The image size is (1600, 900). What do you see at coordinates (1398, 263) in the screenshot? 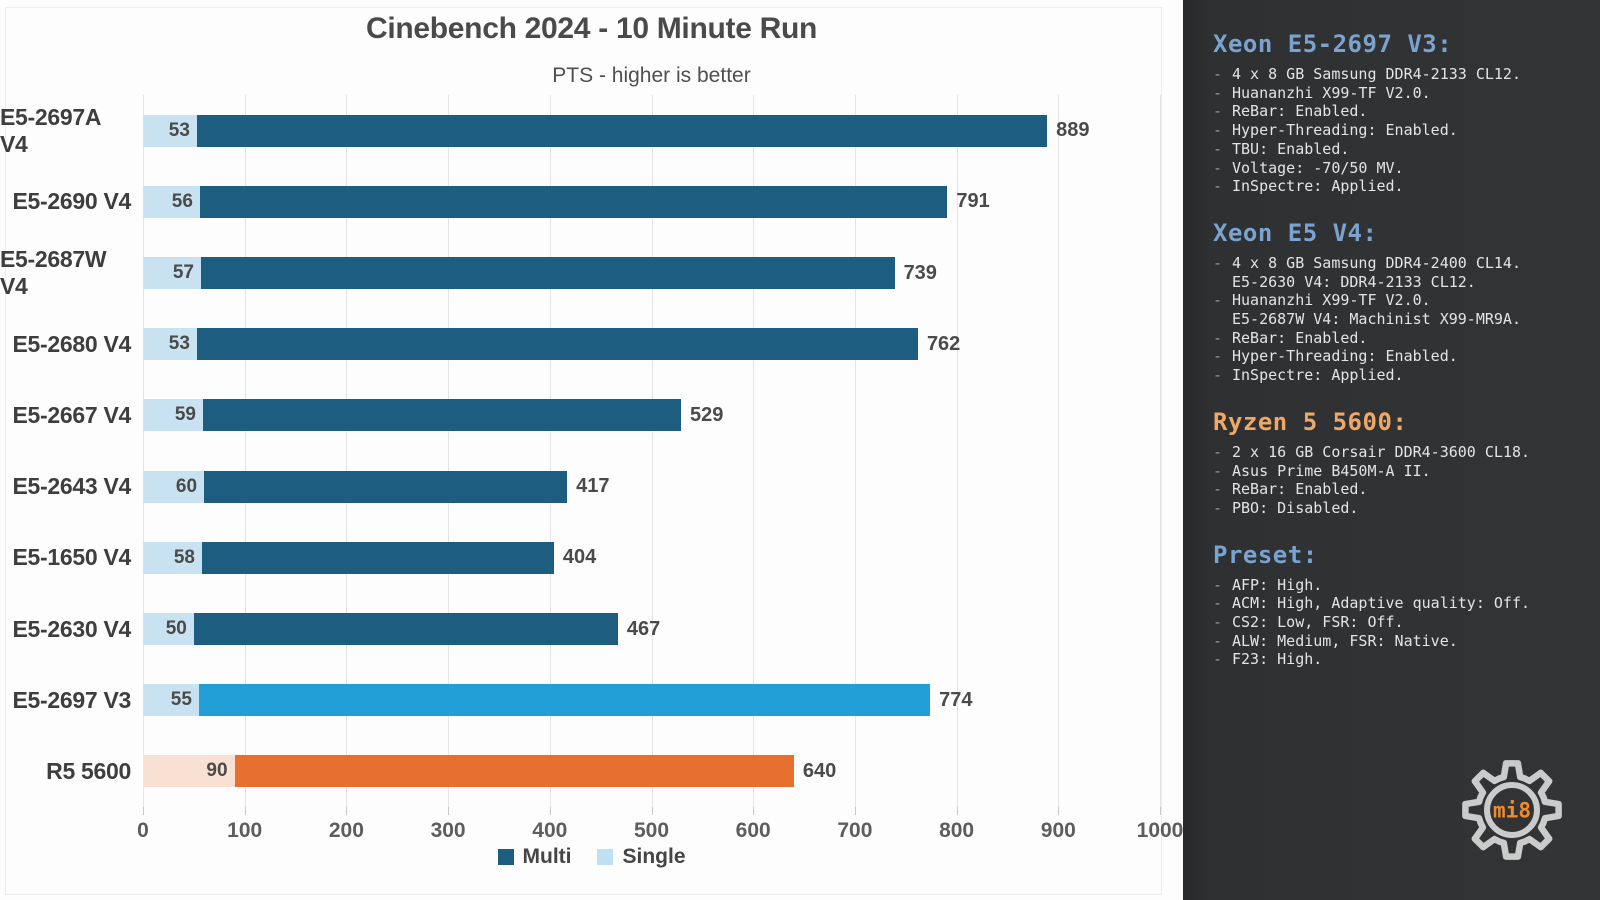
I see `spec-line: -4 x 8 GB Samsung DDR4-2400 CL14.` at bounding box center [1398, 263].